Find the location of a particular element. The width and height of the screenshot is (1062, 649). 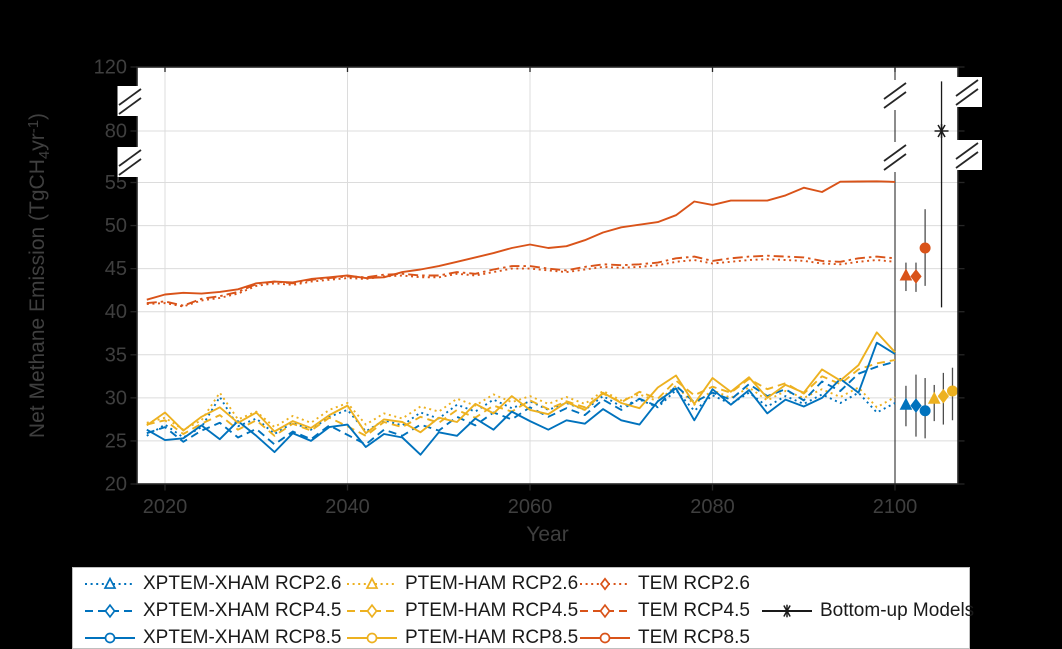

legend-item-ptem-ham-rcp4-5: PTEM-HAM RCP4.5 is located at coordinates (462, 611).